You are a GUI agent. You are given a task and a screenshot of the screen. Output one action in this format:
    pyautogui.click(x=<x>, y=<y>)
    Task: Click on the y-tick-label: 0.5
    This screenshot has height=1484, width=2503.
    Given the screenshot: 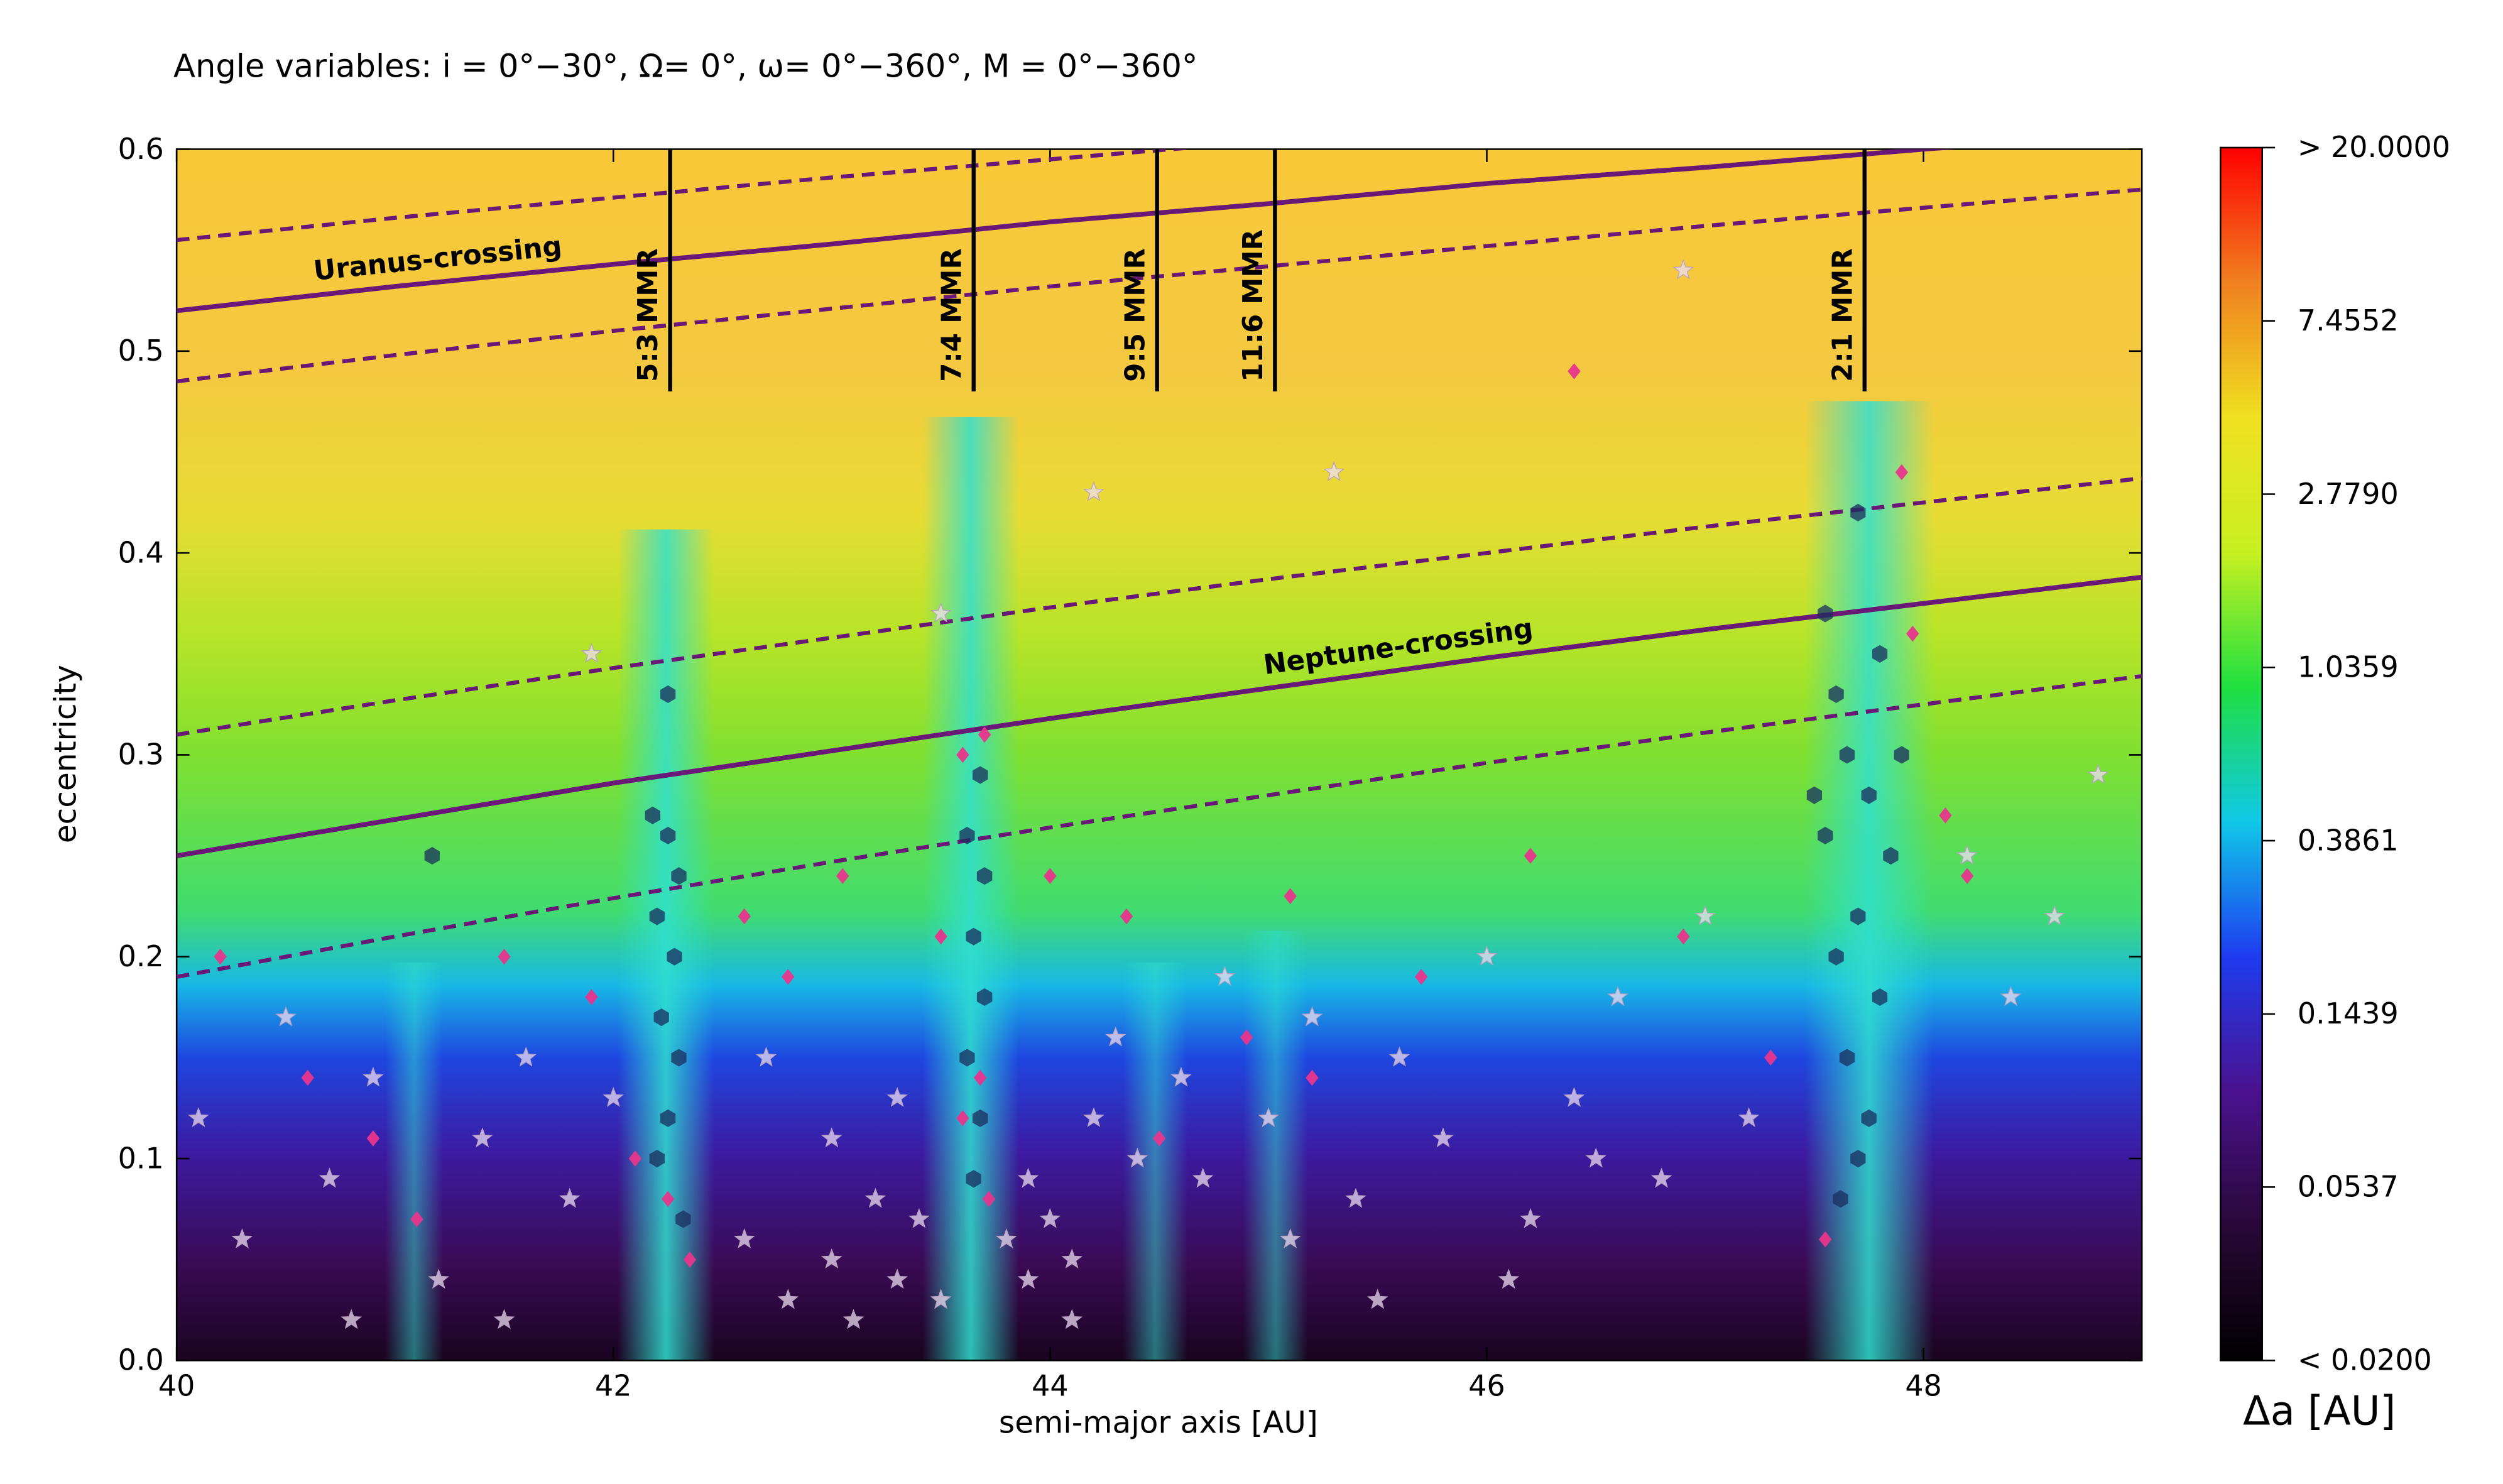 What is the action you would take?
    pyautogui.click(x=141, y=351)
    